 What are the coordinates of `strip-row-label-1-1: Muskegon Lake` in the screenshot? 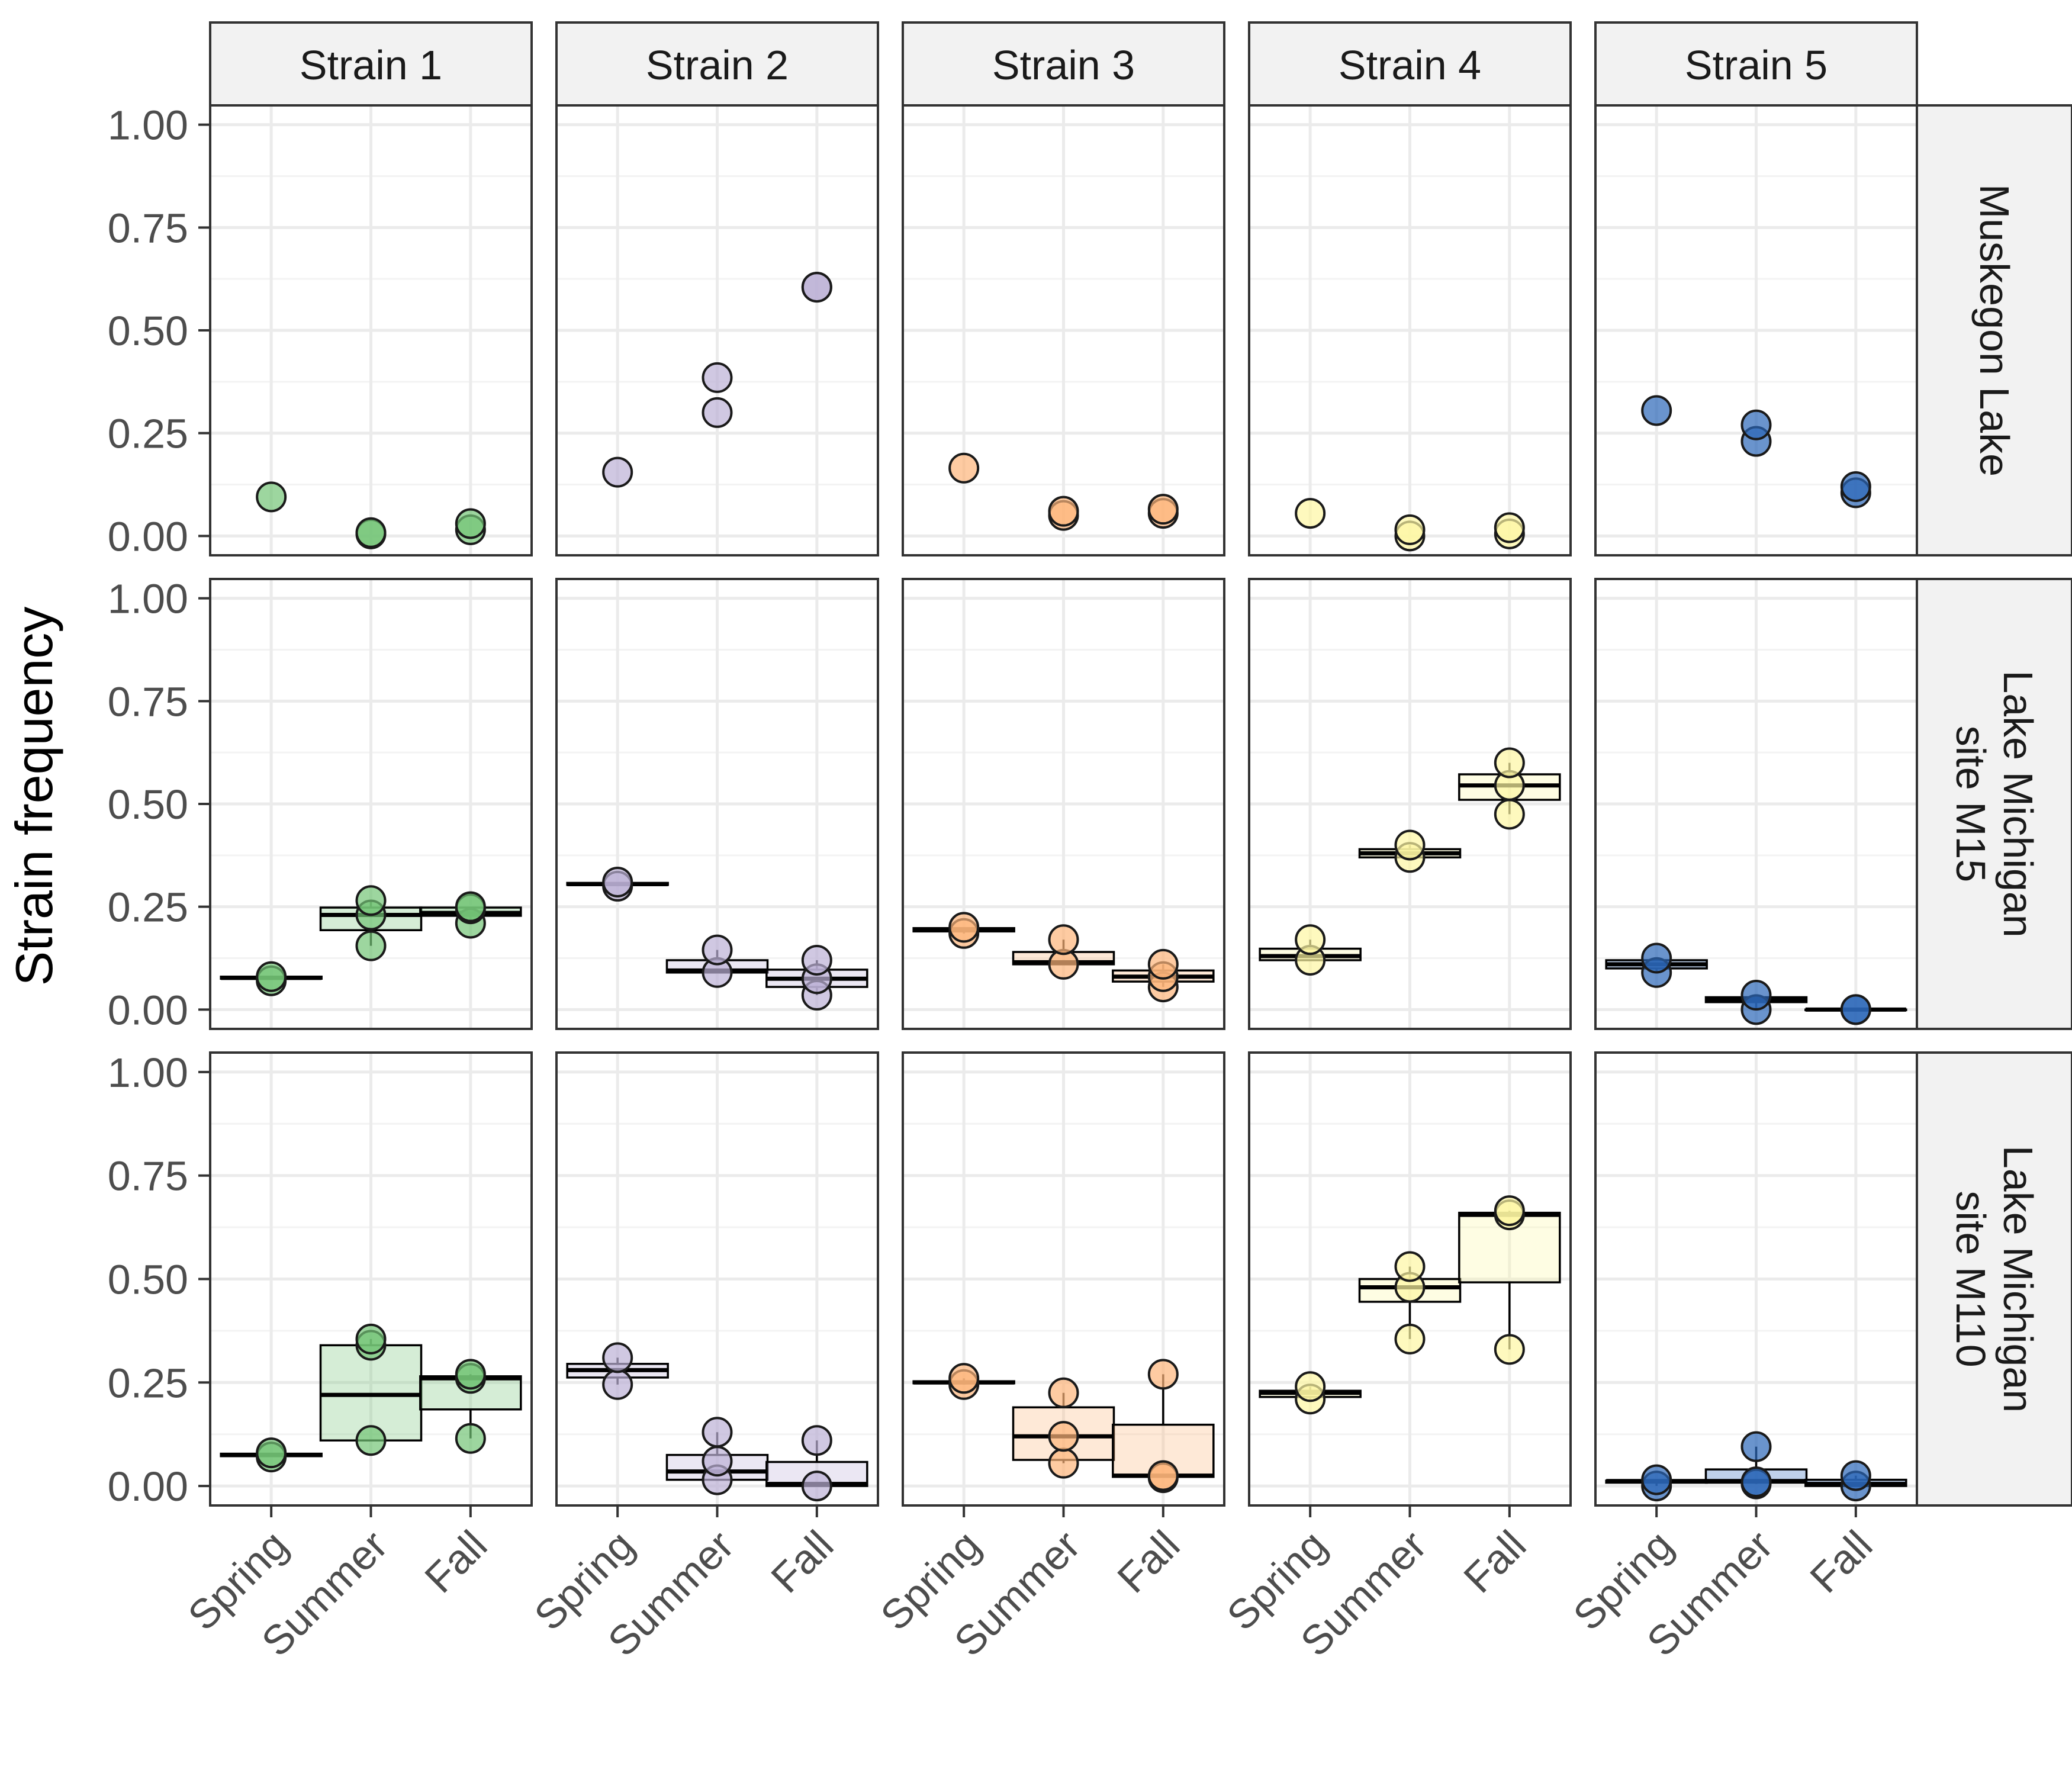 It's located at (1994, 330).